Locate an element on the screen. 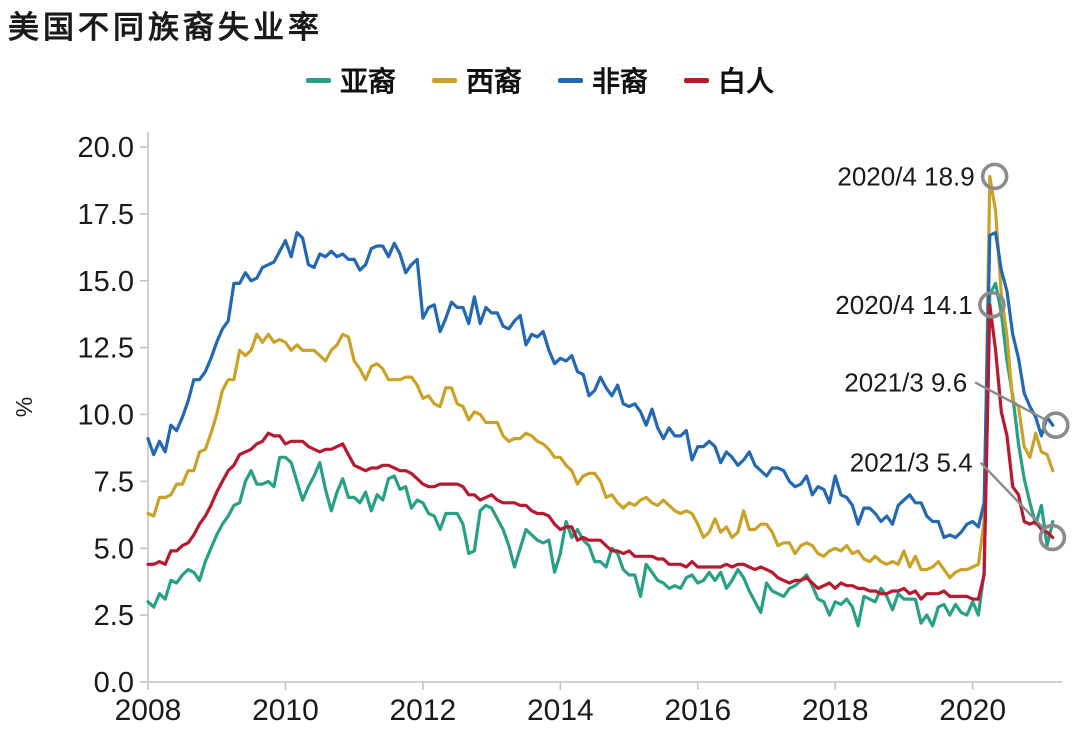 The image size is (1080, 731). x-tick-label: 2018 is located at coordinates (835, 710).